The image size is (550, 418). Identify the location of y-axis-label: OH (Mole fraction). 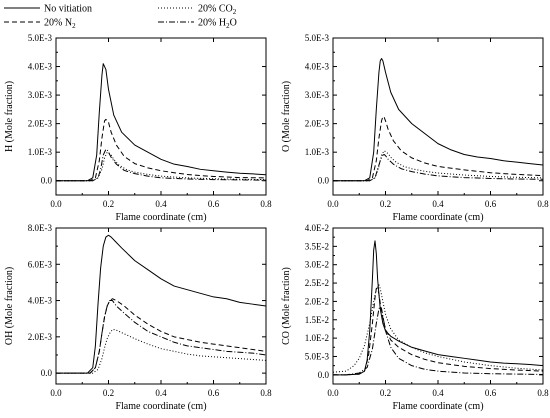
(9, 306).